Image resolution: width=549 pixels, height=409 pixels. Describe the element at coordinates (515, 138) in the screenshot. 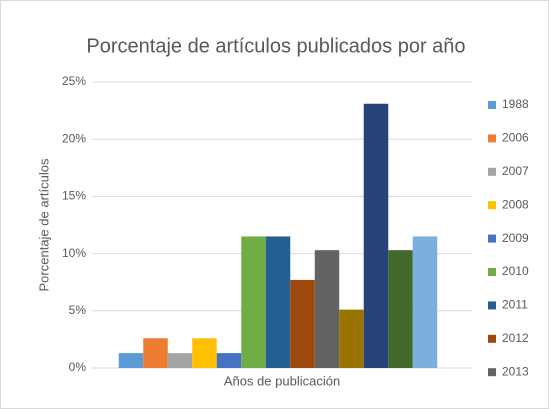

I see `legend-label: 2006` at that location.